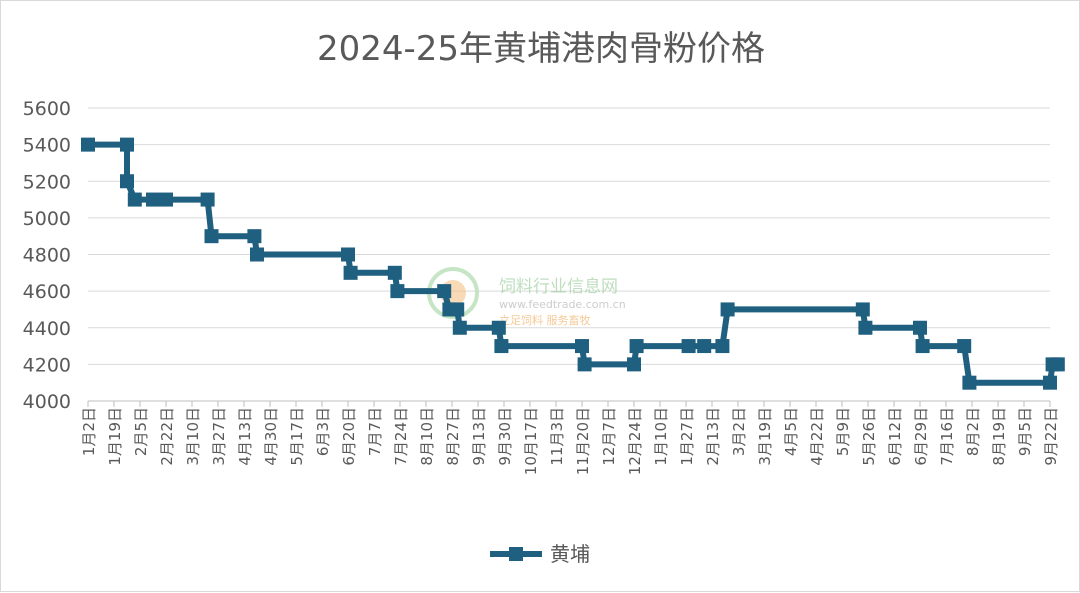  Describe the element at coordinates (739, 431) in the screenshot. I see `x-tick-label: 3月2日` at that location.